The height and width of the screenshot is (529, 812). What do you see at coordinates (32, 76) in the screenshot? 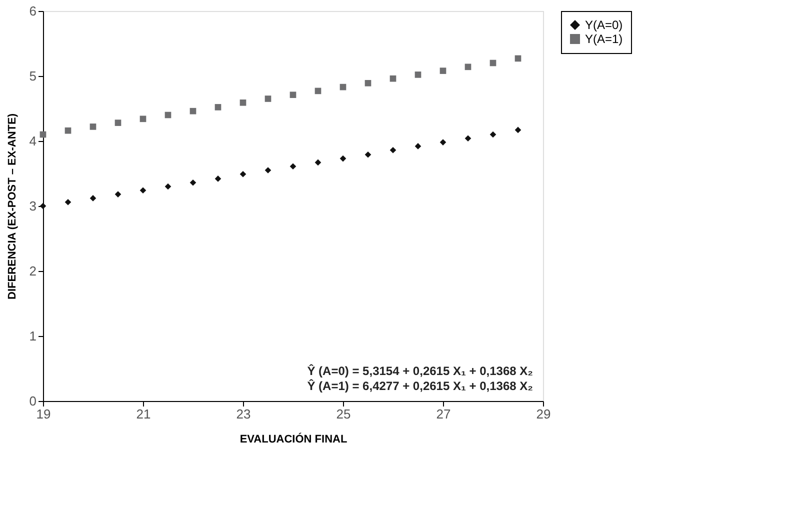
I see `y-tick-label: 5` at bounding box center [32, 76].